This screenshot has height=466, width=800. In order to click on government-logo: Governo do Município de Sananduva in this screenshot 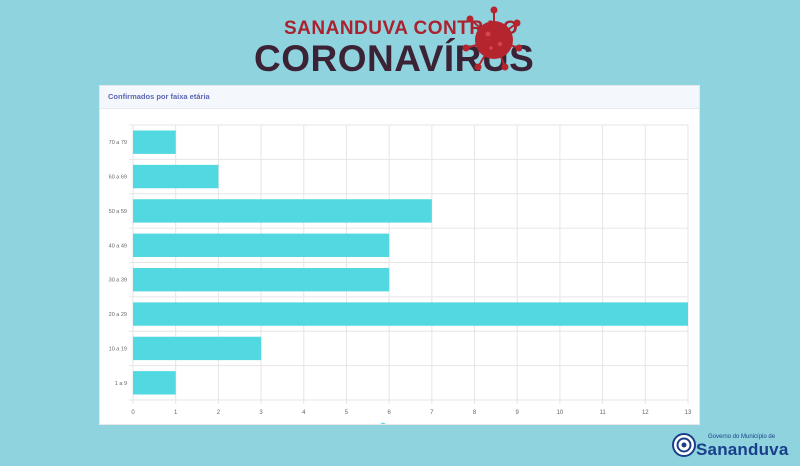, I will do `click(732, 445)`.